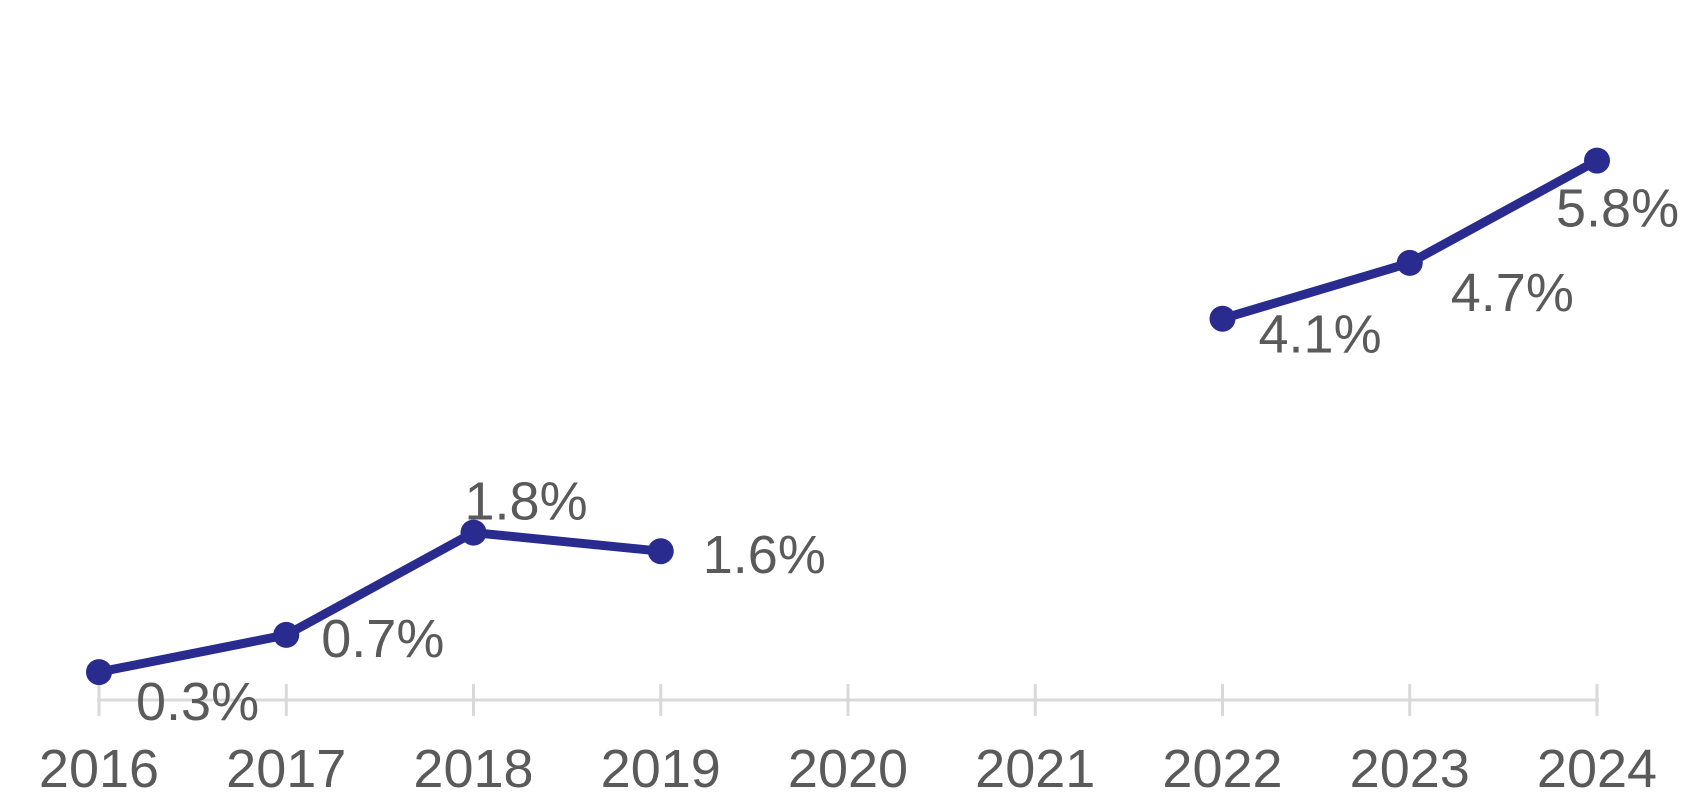 This screenshot has height=807, width=1697. What do you see at coordinates (1320, 335) in the screenshot?
I see `data-label: 4.1%` at bounding box center [1320, 335].